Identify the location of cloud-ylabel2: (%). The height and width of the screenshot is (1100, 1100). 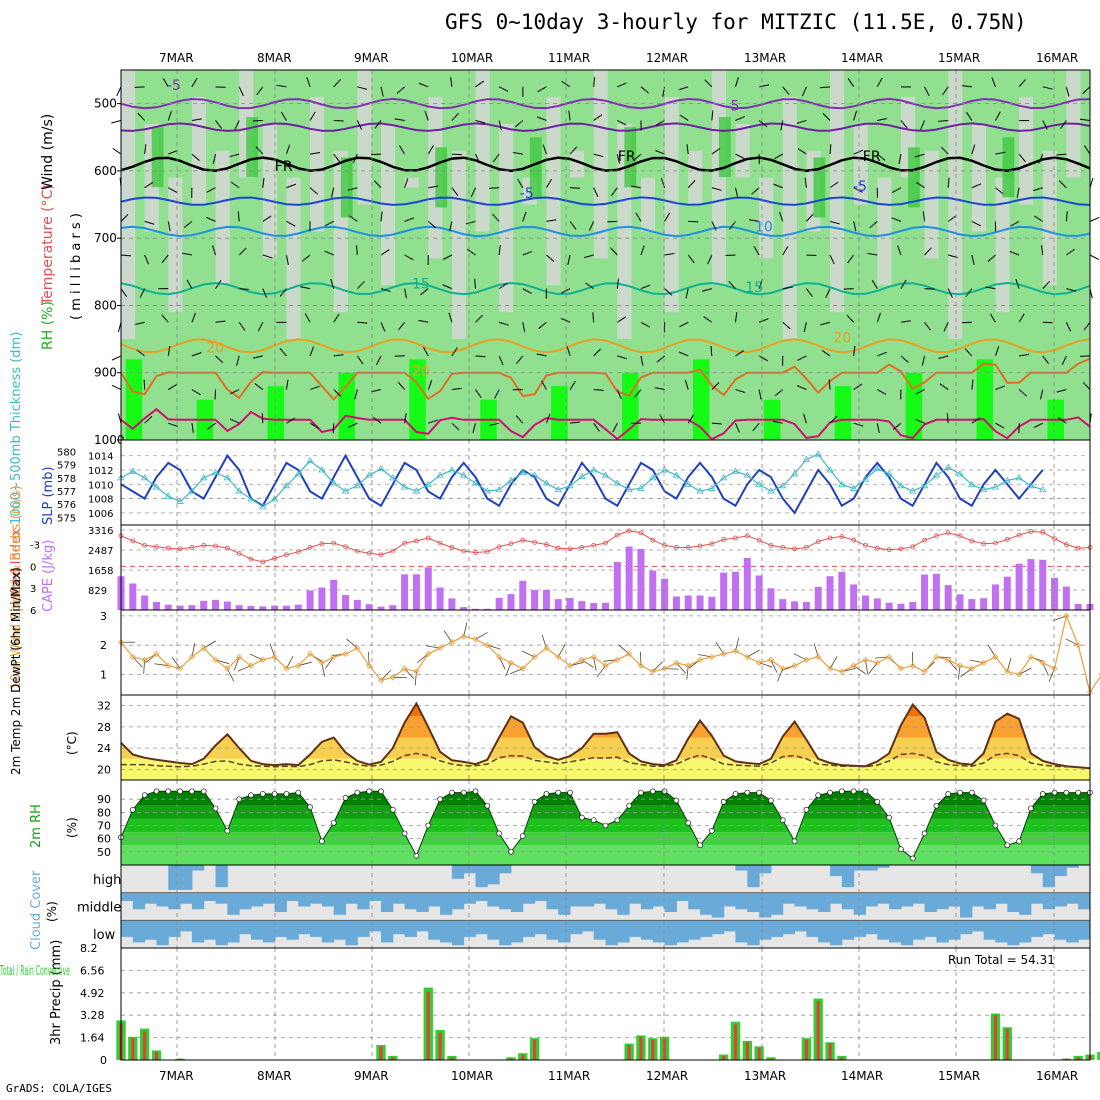
(52, 911).